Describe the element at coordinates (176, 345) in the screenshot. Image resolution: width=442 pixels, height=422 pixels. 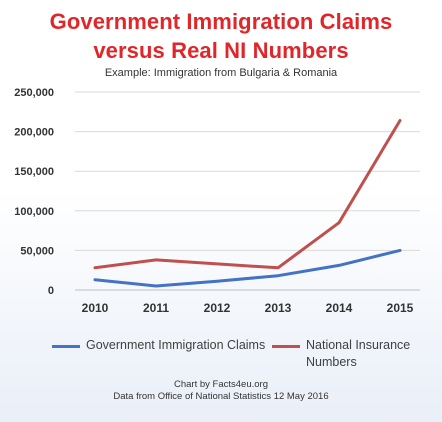
I see `legend-label-government-claims: Government Immigration Claims` at that location.